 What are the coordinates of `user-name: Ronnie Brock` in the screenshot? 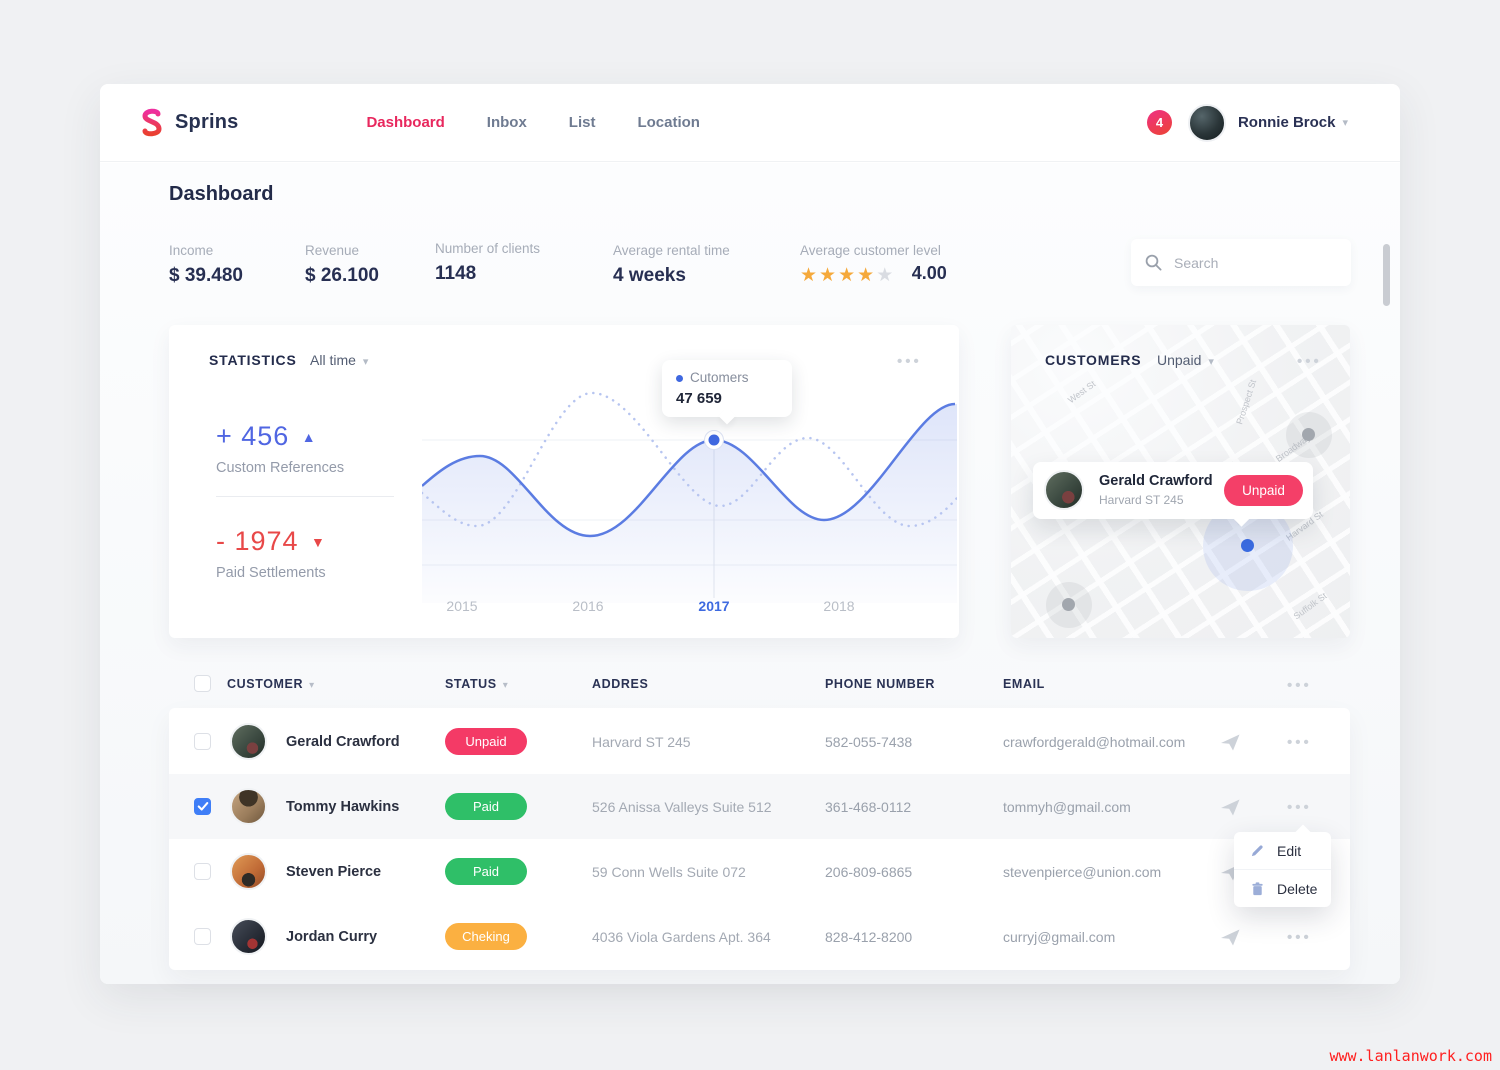 It's located at (1286, 122).